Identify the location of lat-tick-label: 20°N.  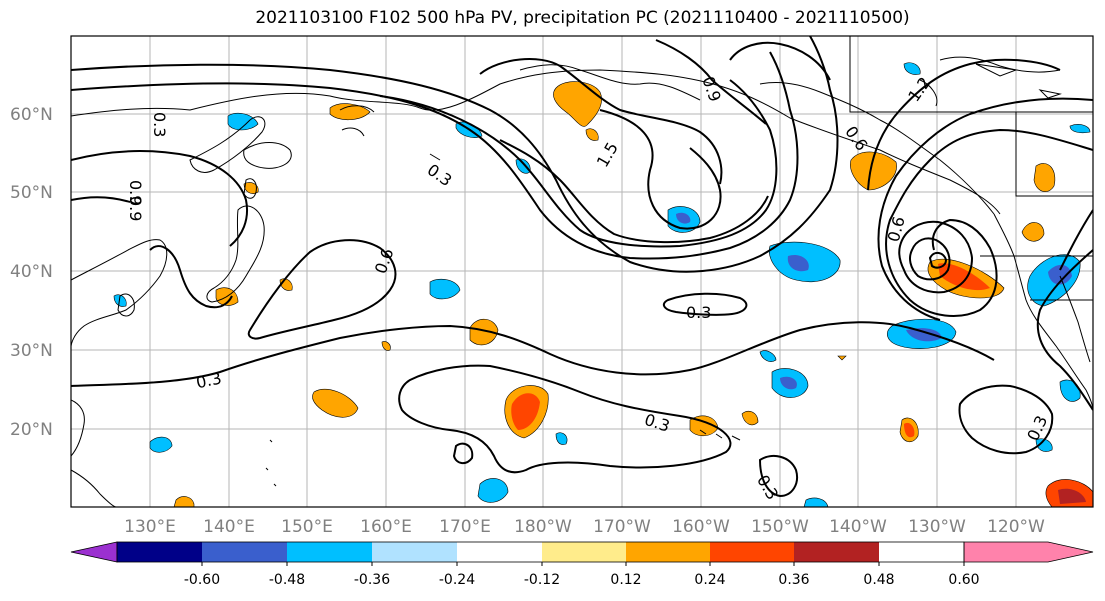
(31, 430).